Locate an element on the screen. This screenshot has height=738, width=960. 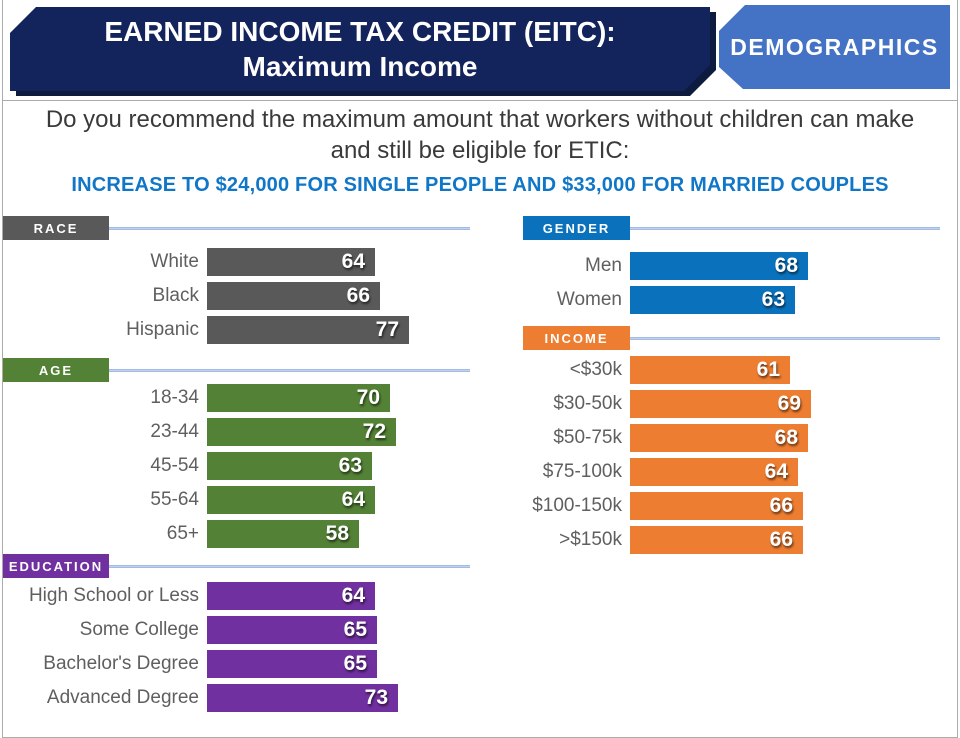
gender-bar-rows: Men 68 Women 63 is located at coordinates (715, 283).